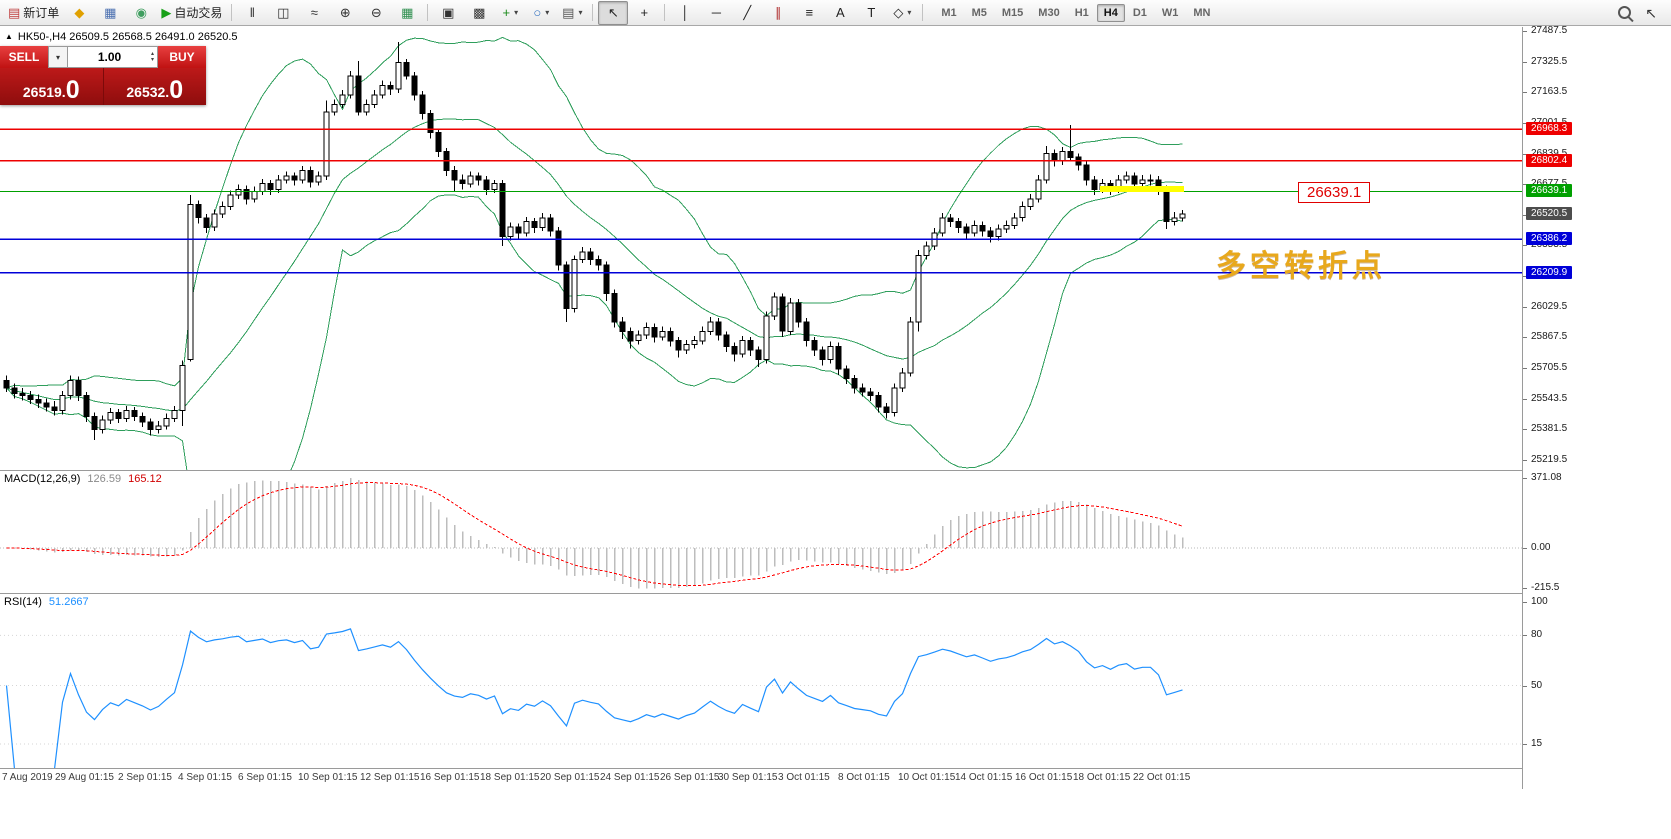 This screenshot has height=839, width=1671. I want to click on market-watch-button: ▦, so click(110, 13).